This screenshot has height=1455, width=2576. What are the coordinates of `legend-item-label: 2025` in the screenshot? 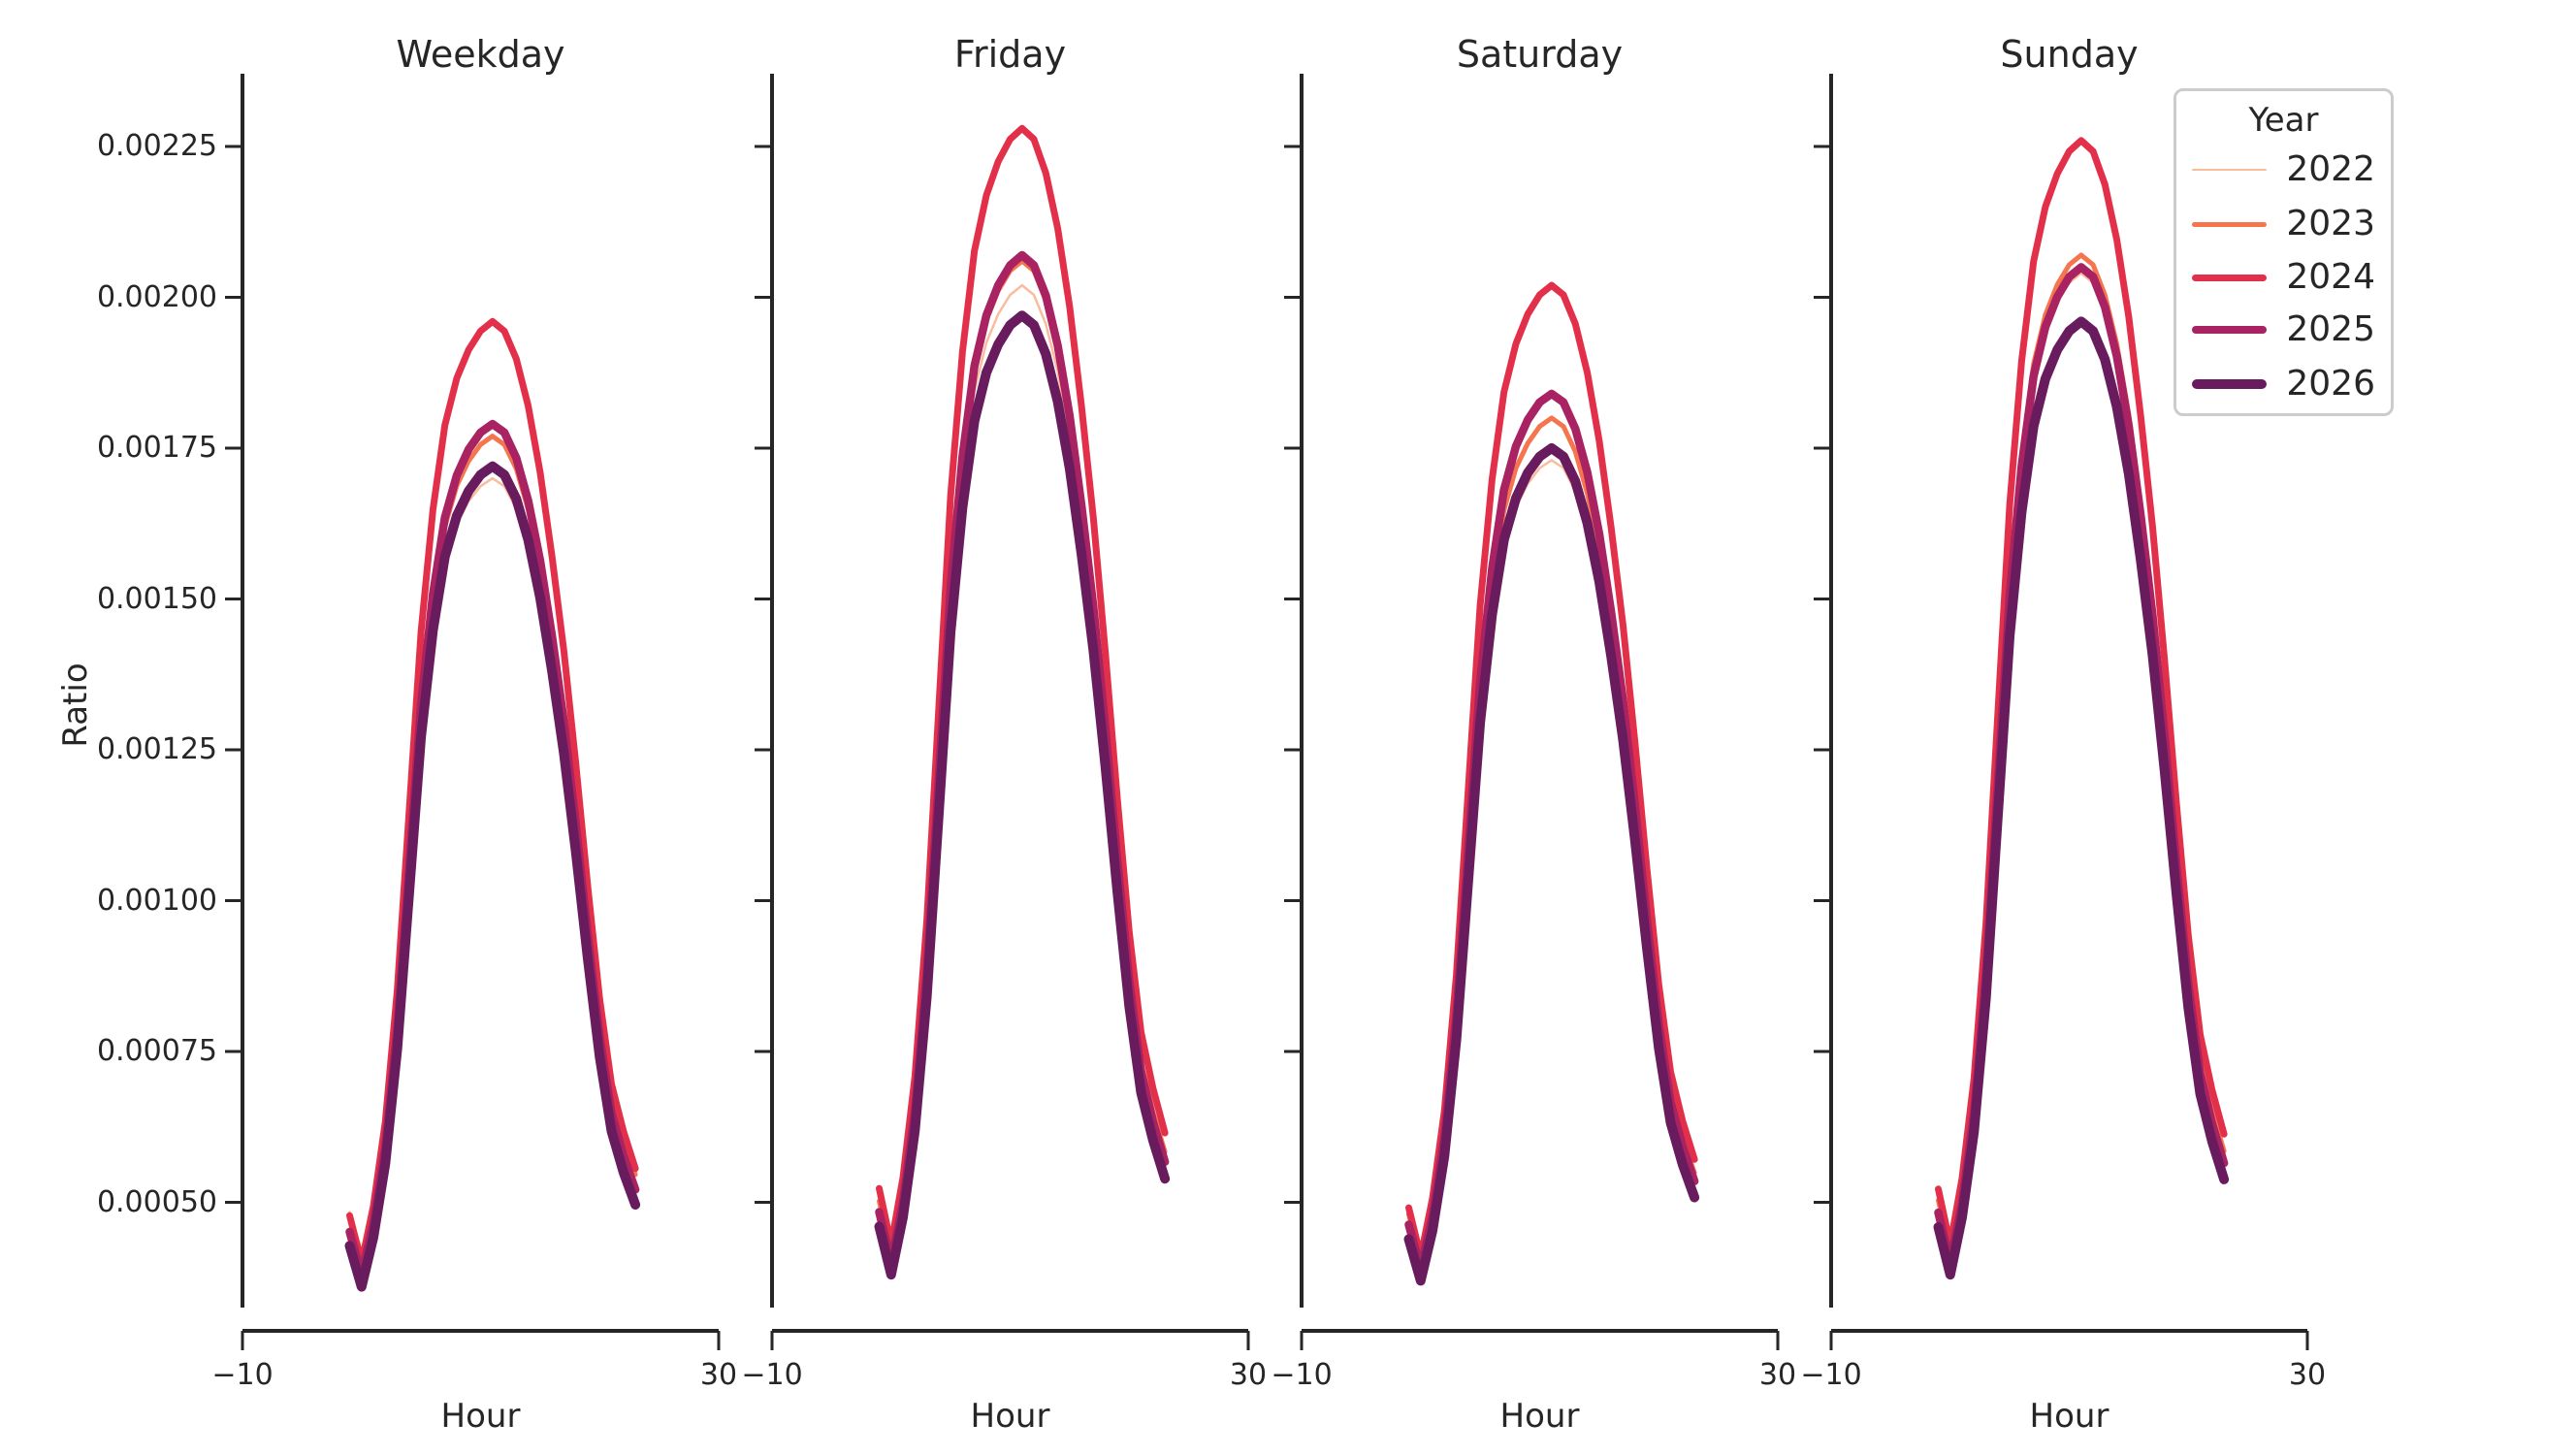 It's located at (2330, 329).